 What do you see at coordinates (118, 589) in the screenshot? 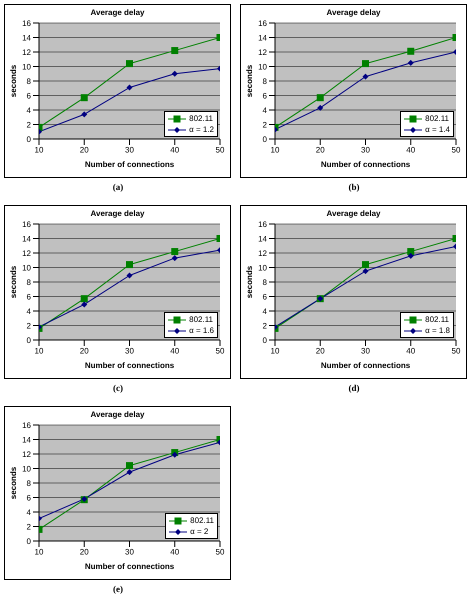
I see `text: (e)` at bounding box center [118, 589].